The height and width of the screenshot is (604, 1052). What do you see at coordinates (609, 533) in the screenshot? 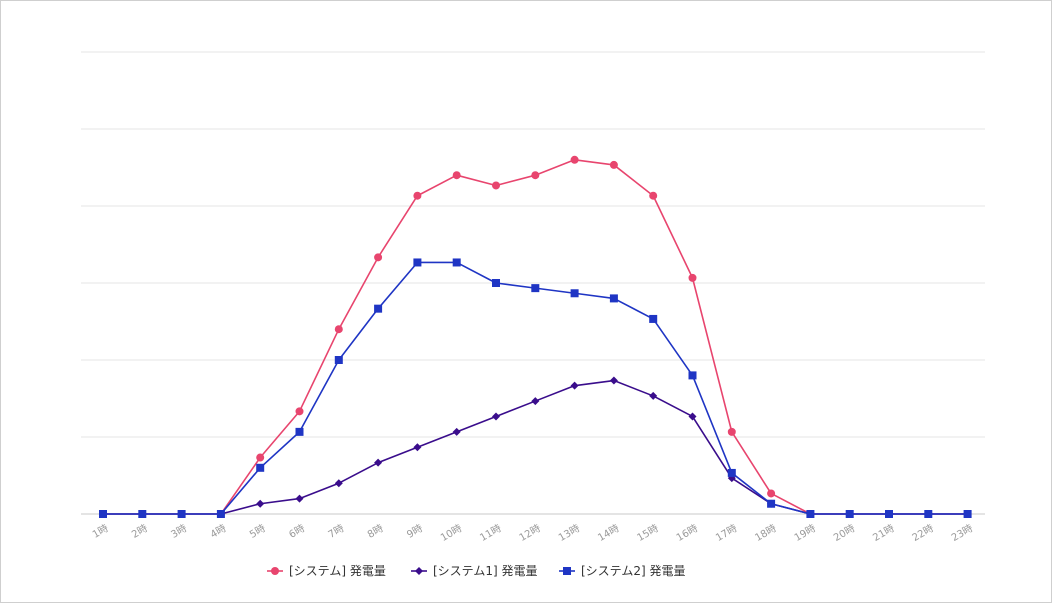
I see `x-tick-label: 14時` at bounding box center [609, 533].